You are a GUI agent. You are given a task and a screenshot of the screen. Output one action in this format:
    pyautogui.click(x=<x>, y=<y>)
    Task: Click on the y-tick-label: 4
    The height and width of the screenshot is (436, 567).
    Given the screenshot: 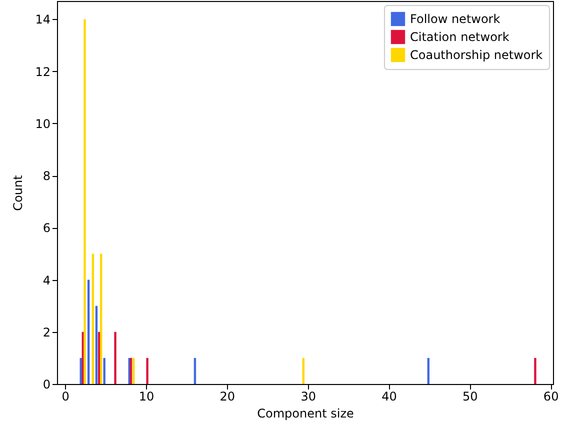 What is the action you would take?
    pyautogui.click(x=46, y=280)
    